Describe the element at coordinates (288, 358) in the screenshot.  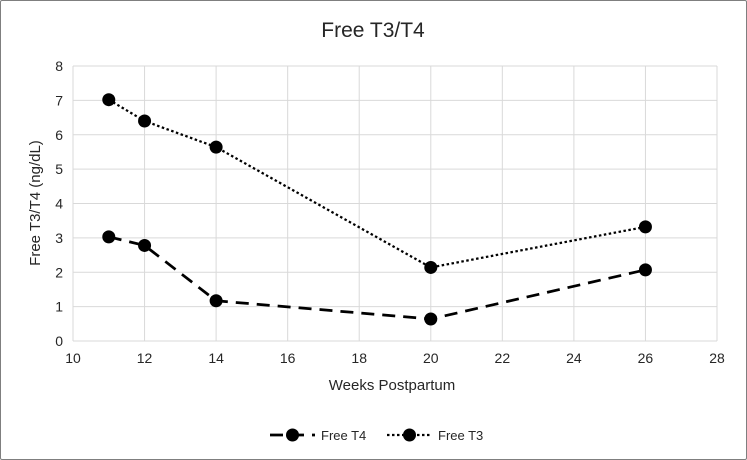
I see `x-tick-label: 16` at that location.